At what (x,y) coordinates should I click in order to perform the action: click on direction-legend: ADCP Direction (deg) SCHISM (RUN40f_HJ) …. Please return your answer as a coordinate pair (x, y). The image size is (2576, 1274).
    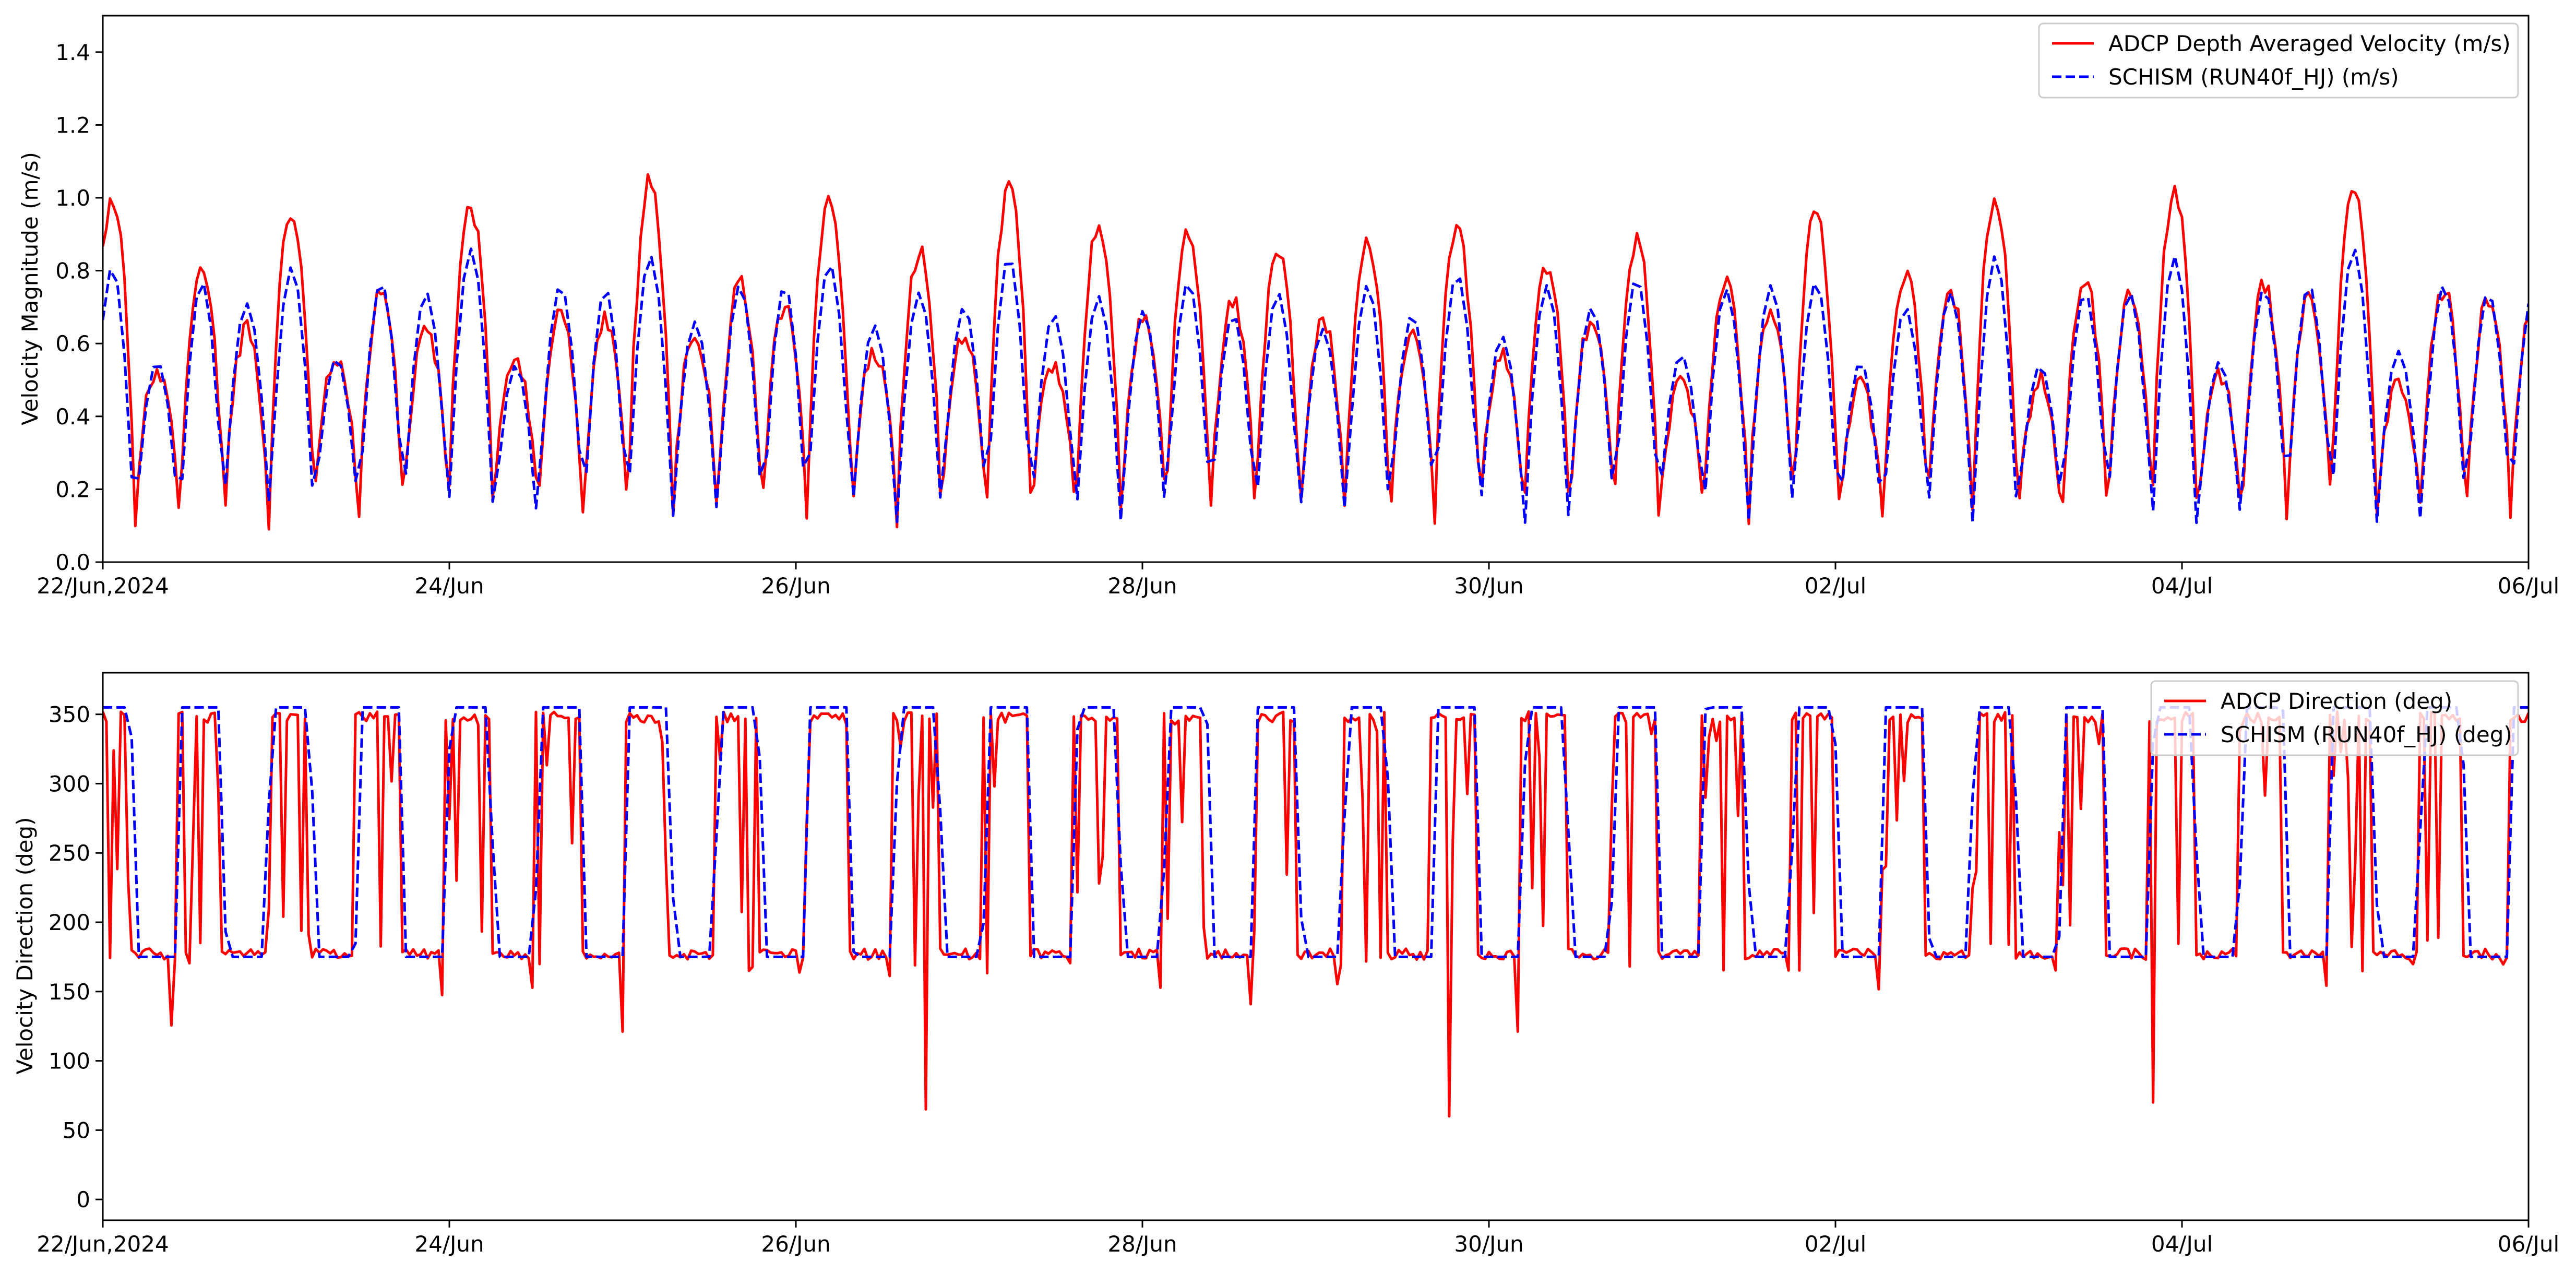
    Looking at the image, I should click on (2334, 718).